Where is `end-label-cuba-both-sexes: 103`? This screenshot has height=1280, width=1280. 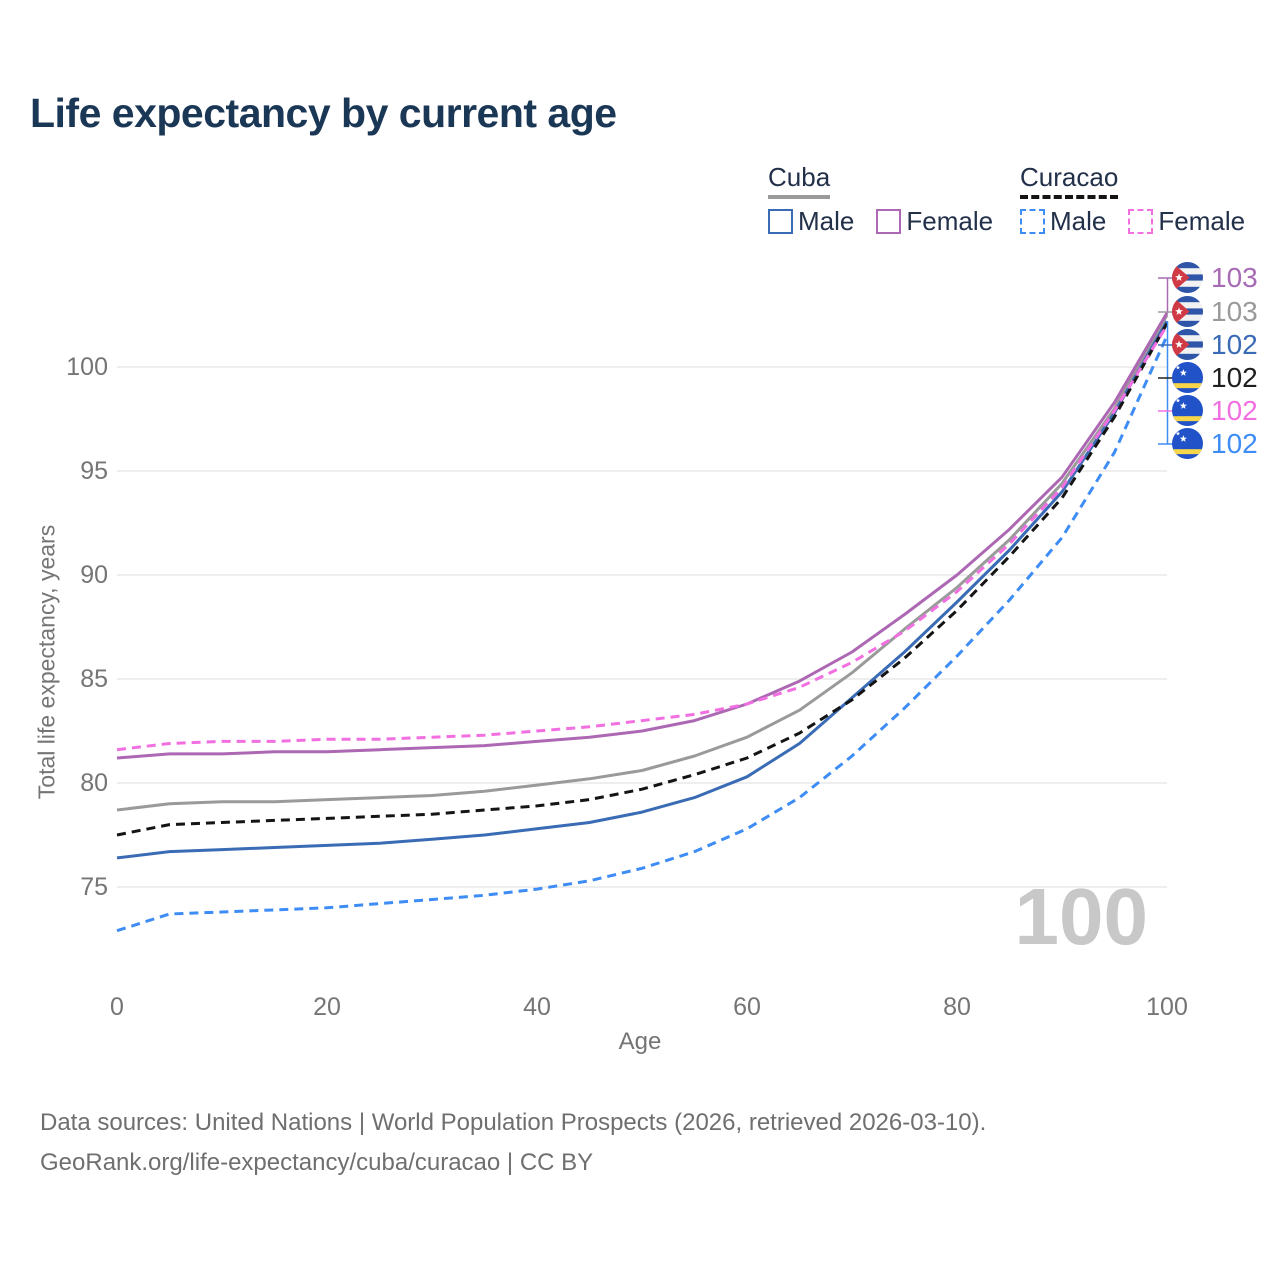
end-label-cuba-both-sexes: 103 is located at coordinates (1215, 311).